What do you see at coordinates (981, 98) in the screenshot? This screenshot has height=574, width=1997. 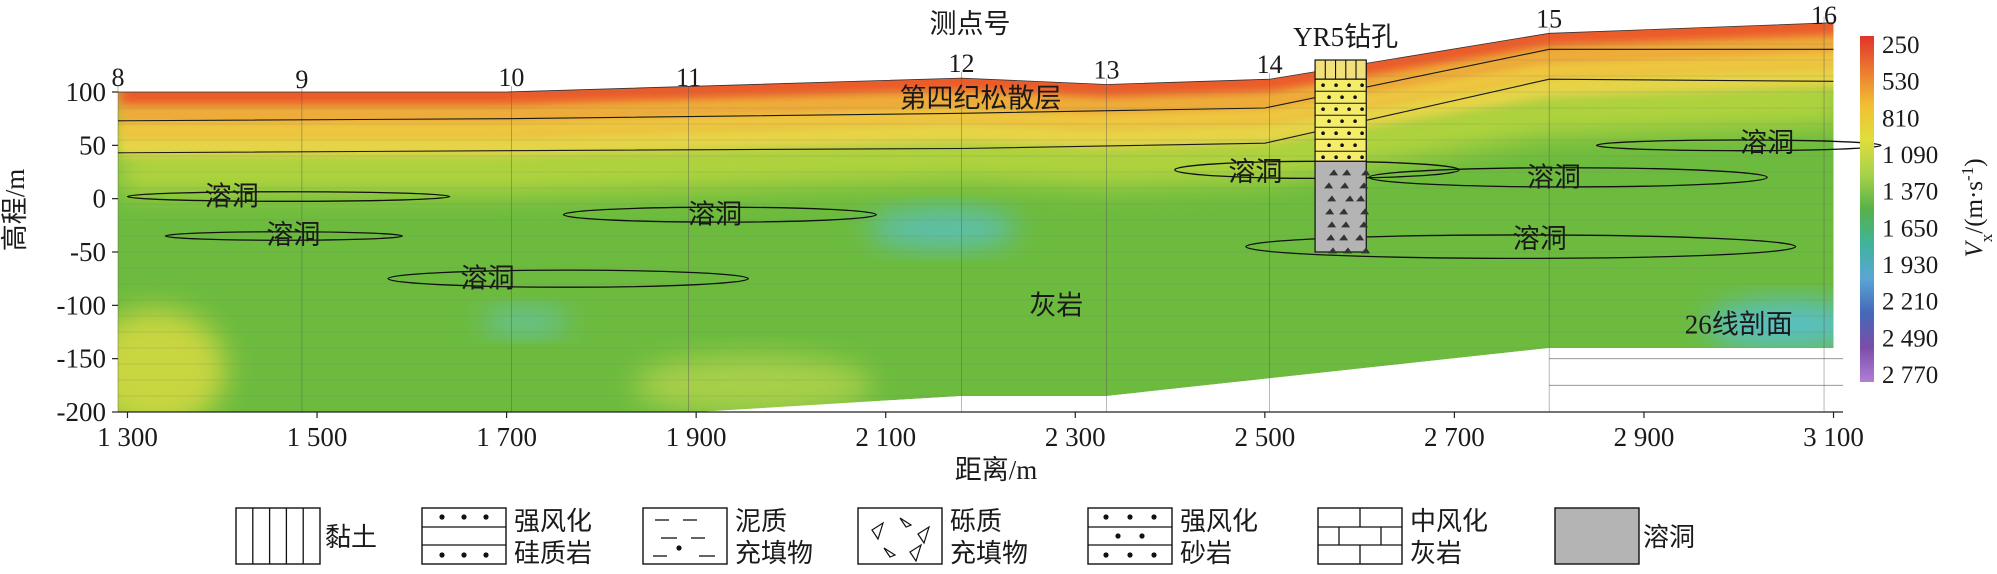 I see `section-annotation: 第四纪松散层` at bounding box center [981, 98].